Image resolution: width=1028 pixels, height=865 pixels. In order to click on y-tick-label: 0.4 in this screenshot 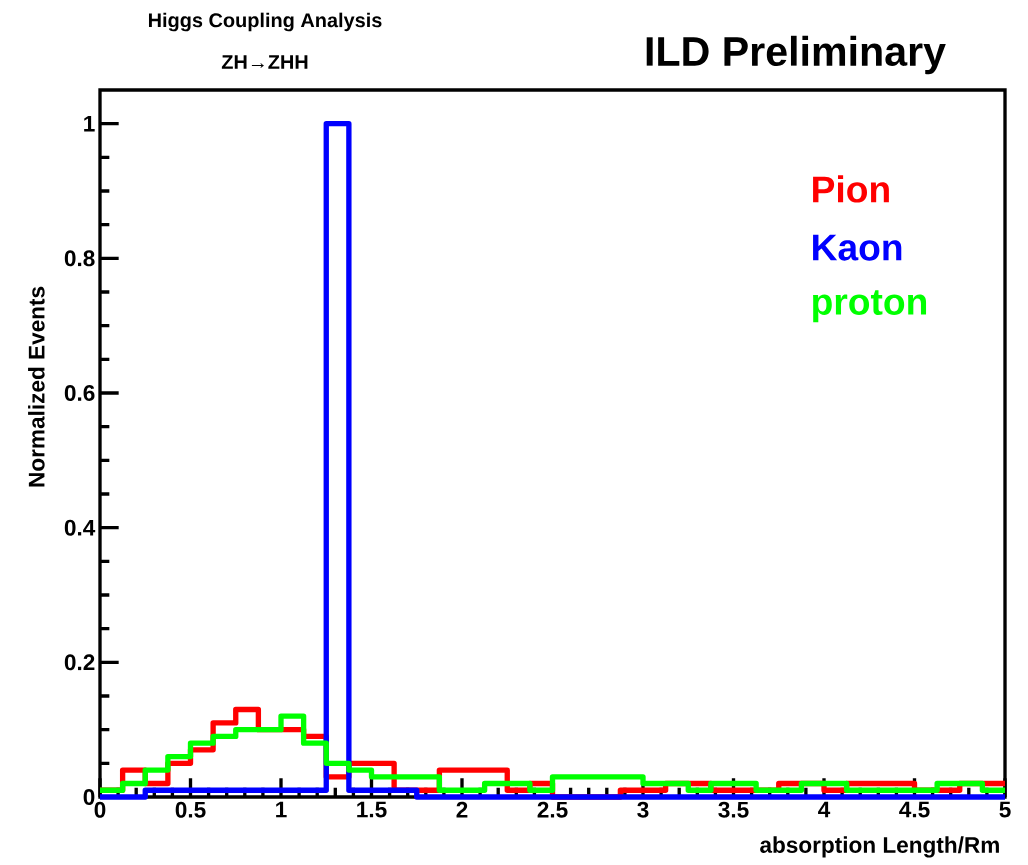, I will do `click(80, 527)`.